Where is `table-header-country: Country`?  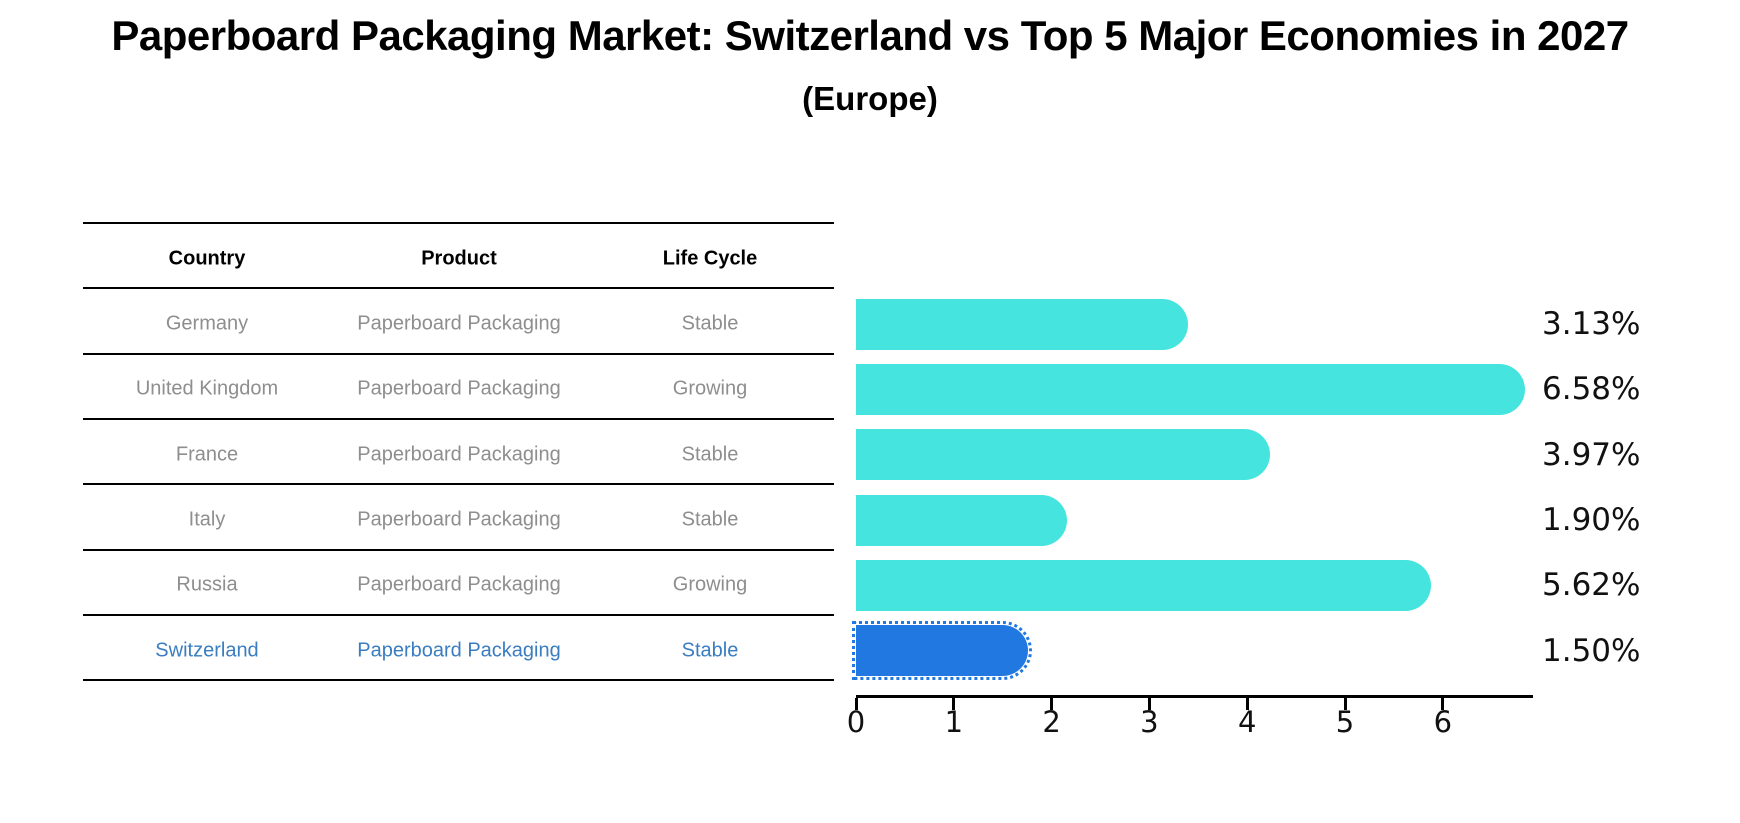 table-header-country: Country is located at coordinates (207, 258).